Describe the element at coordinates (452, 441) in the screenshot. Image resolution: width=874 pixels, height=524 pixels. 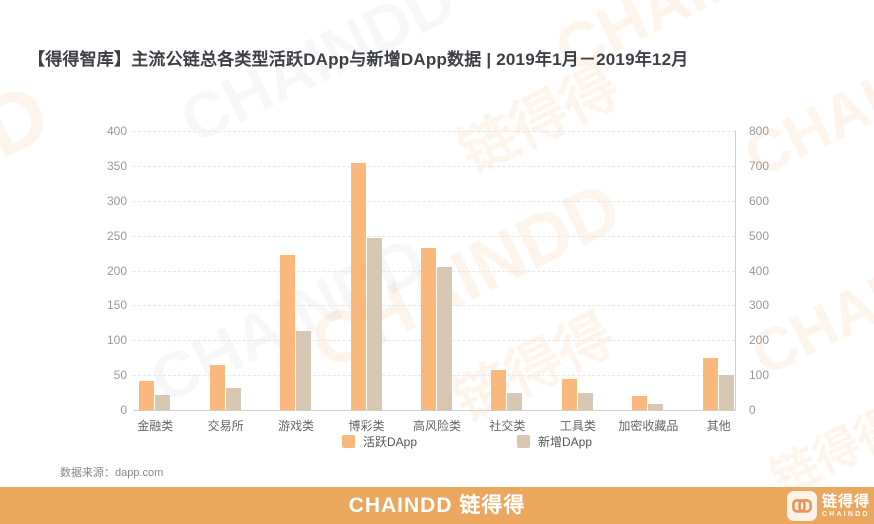
I see `chart-legend: 活跃DApp 新增DApp` at that location.